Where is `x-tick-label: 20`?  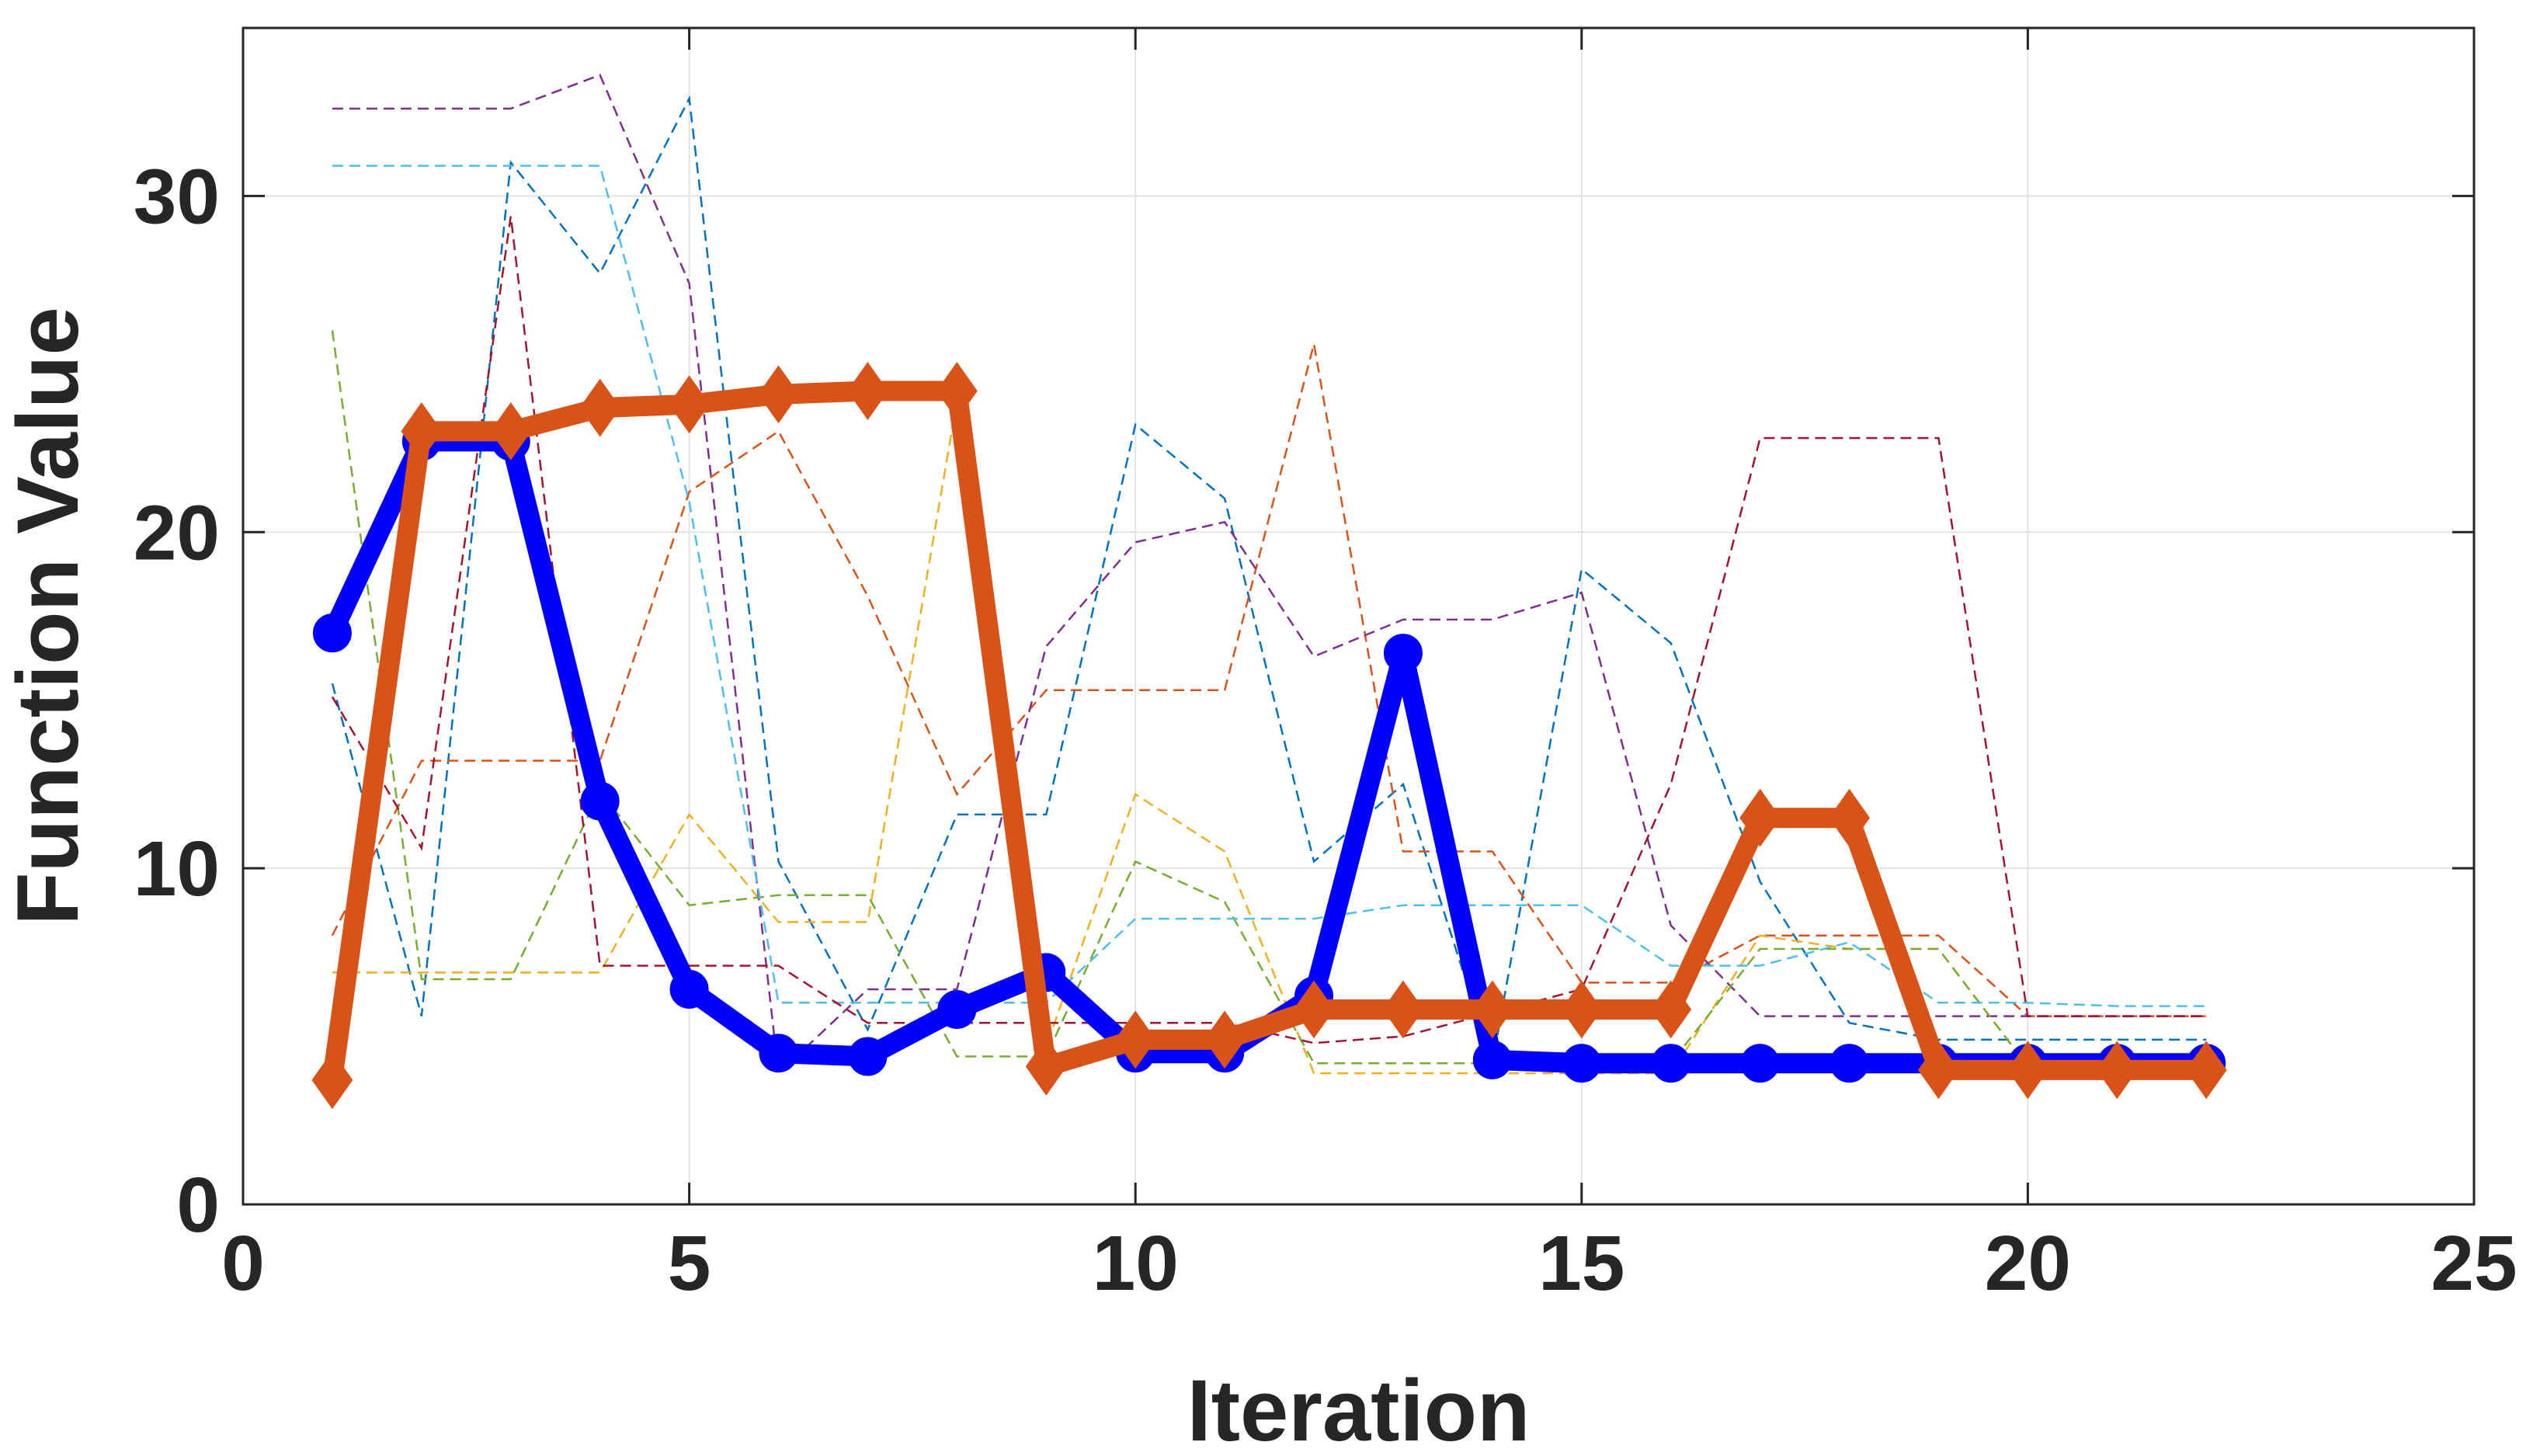 x-tick-label: 20 is located at coordinates (2028, 1263).